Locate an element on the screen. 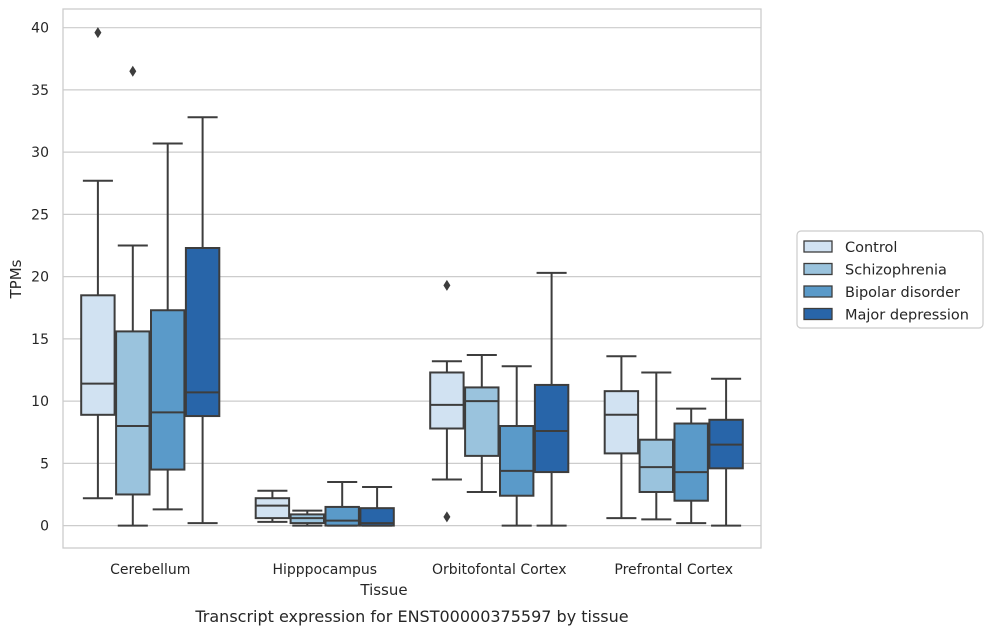 This screenshot has height=634, width=993. legend-label: Schizophrenia is located at coordinates (896, 271).